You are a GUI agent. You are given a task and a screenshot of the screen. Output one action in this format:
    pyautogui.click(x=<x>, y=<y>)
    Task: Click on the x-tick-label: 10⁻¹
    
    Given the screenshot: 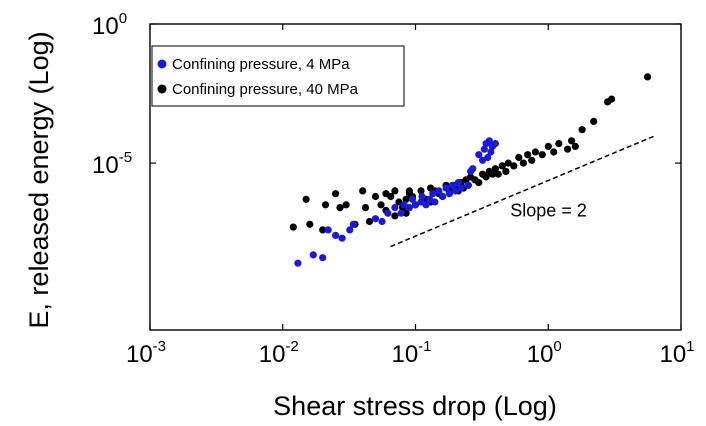 What is the action you would take?
    pyautogui.click(x=411, y=353)
    